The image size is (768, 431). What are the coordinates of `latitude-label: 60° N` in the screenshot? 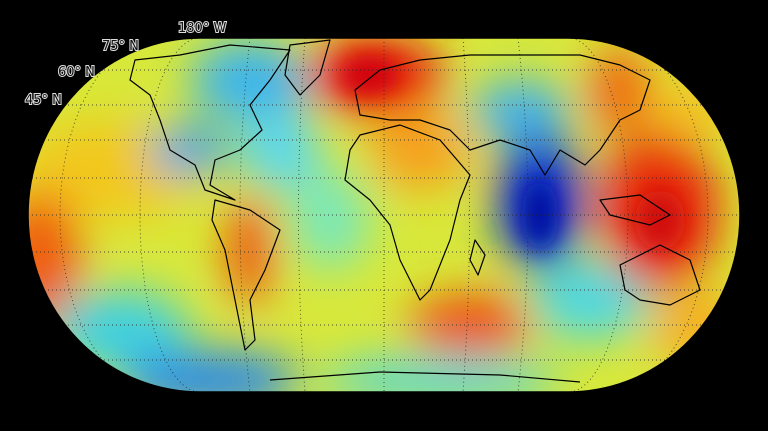 It's located at (76, 72).